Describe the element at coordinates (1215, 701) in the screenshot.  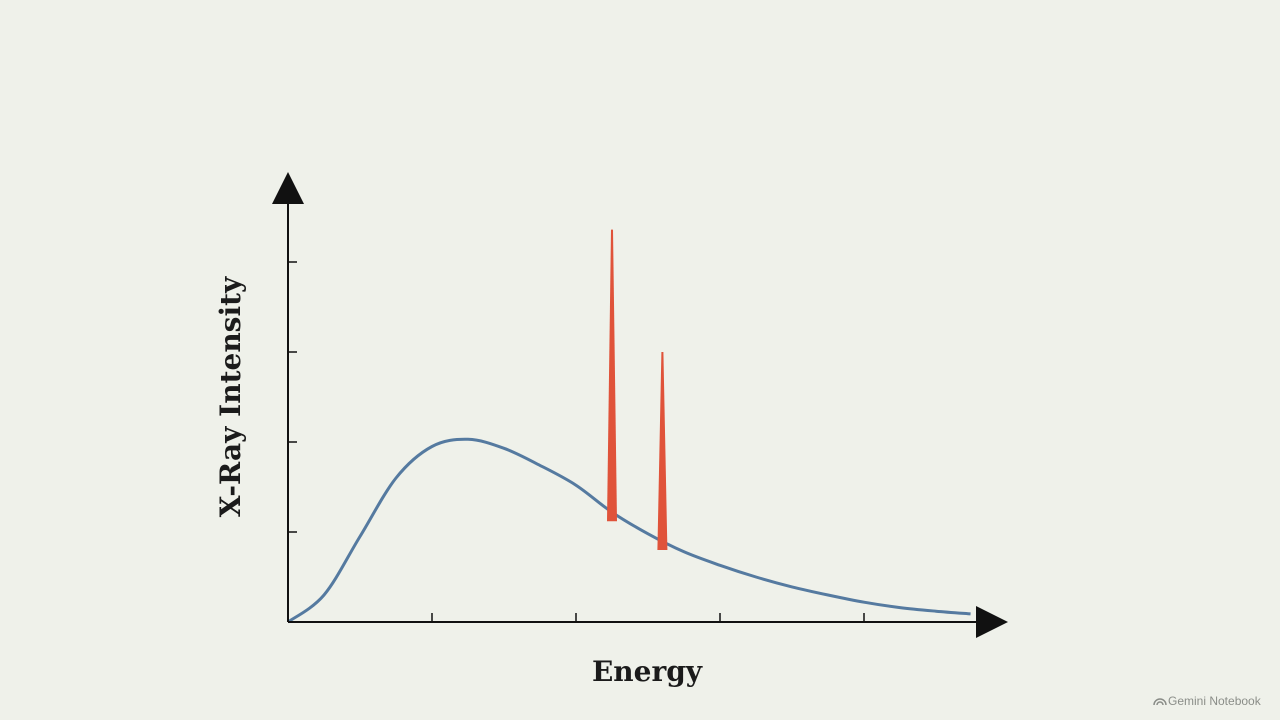
I see `watermark: Gemini Notebook` at that location.